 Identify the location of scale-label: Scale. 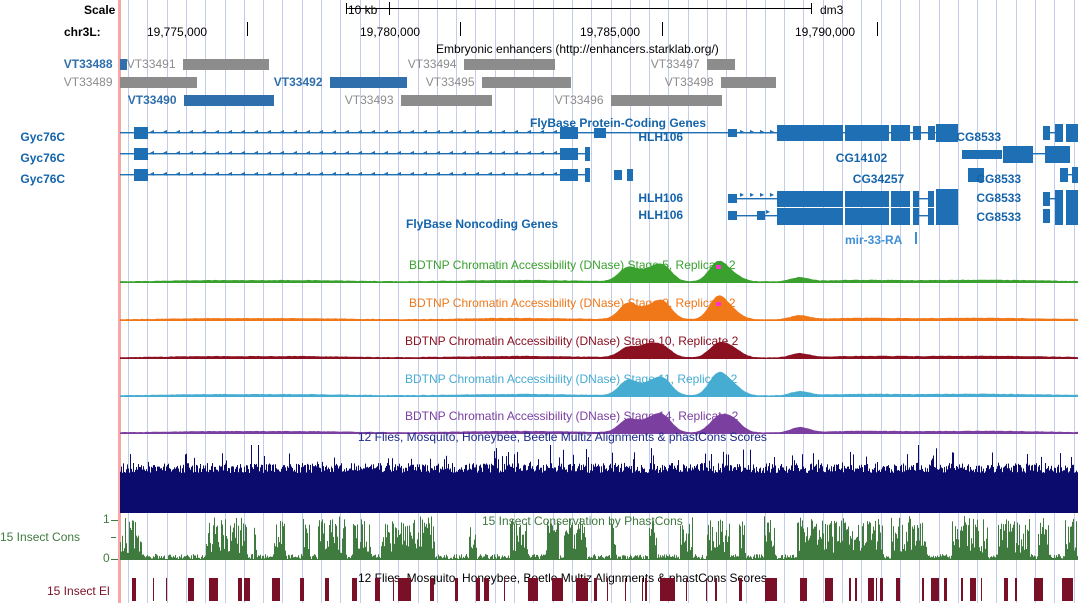
(100, 10).